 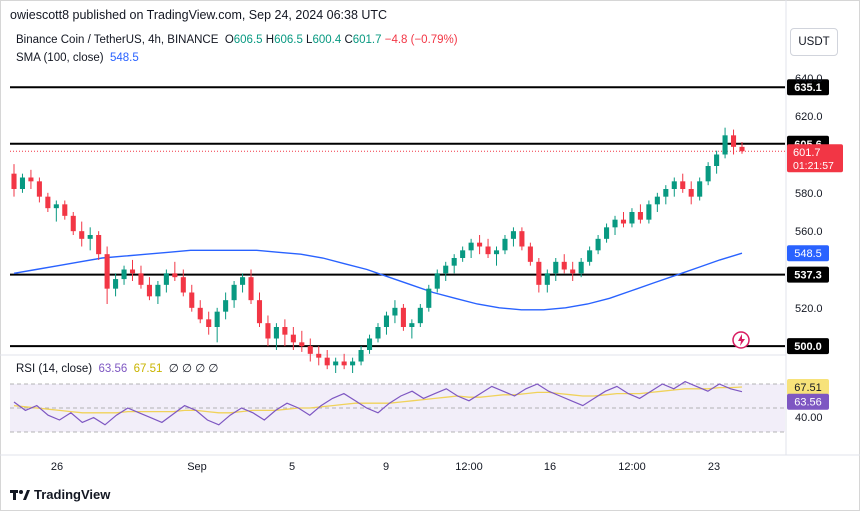 I want to click on x-tick-label: 16, so click(x=550, y=467).